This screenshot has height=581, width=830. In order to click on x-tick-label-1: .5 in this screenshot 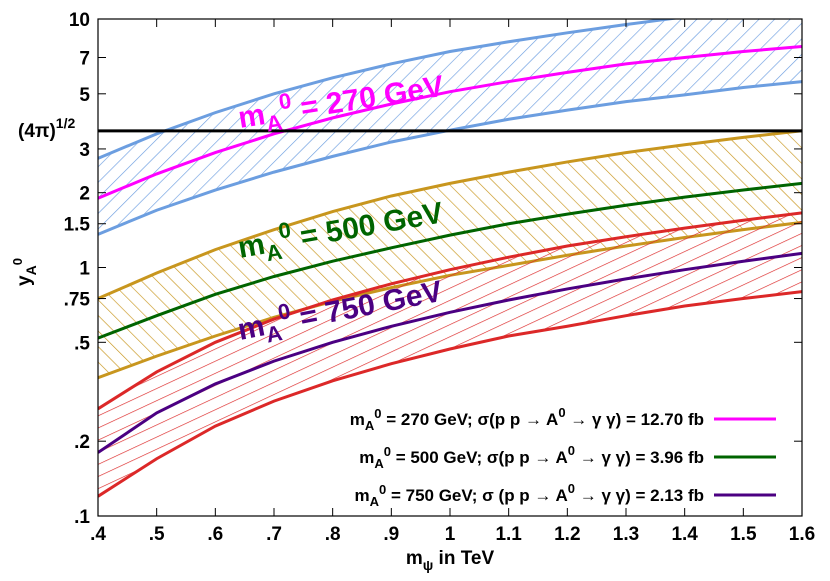, I will do `click(157, 534)`.